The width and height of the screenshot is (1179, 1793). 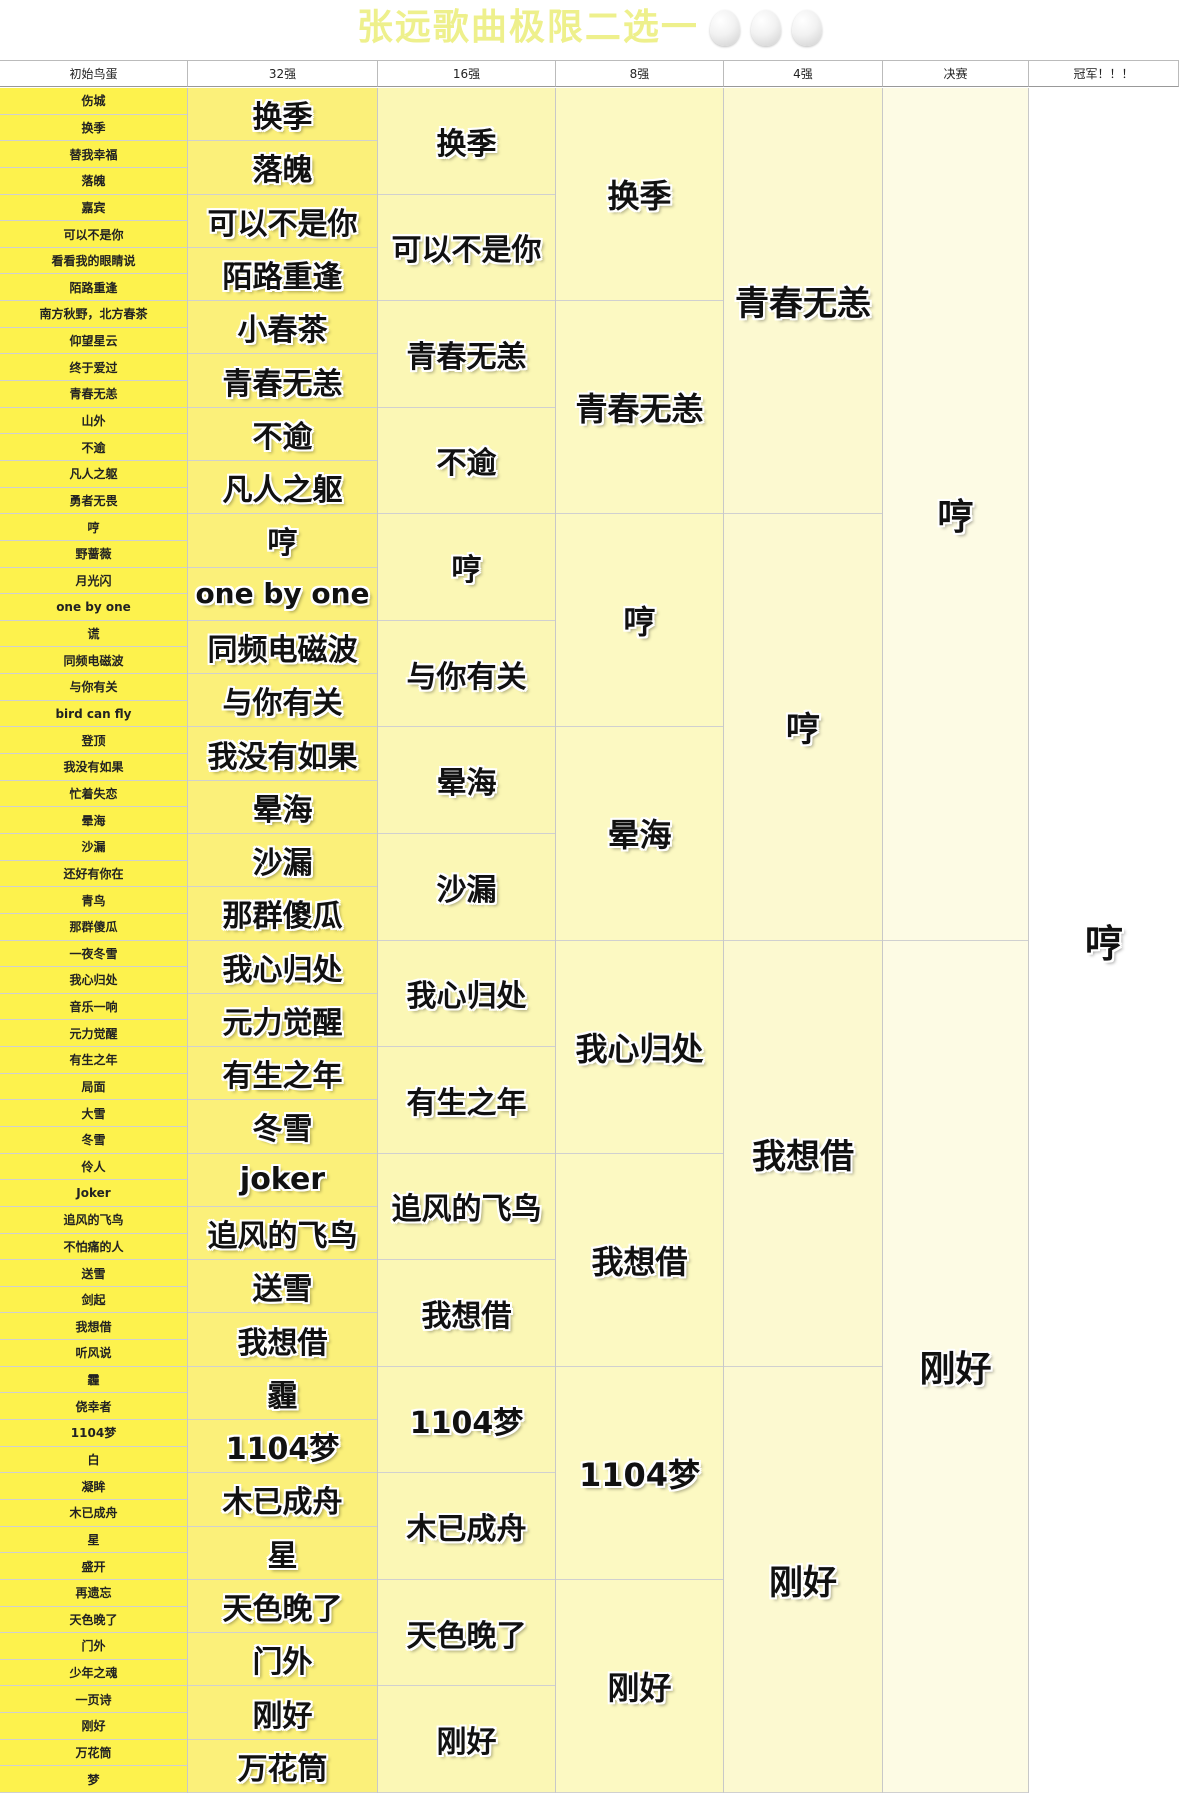 I want to click on initial-song: 追风的飞鸟, so click(x=93, y=1220).